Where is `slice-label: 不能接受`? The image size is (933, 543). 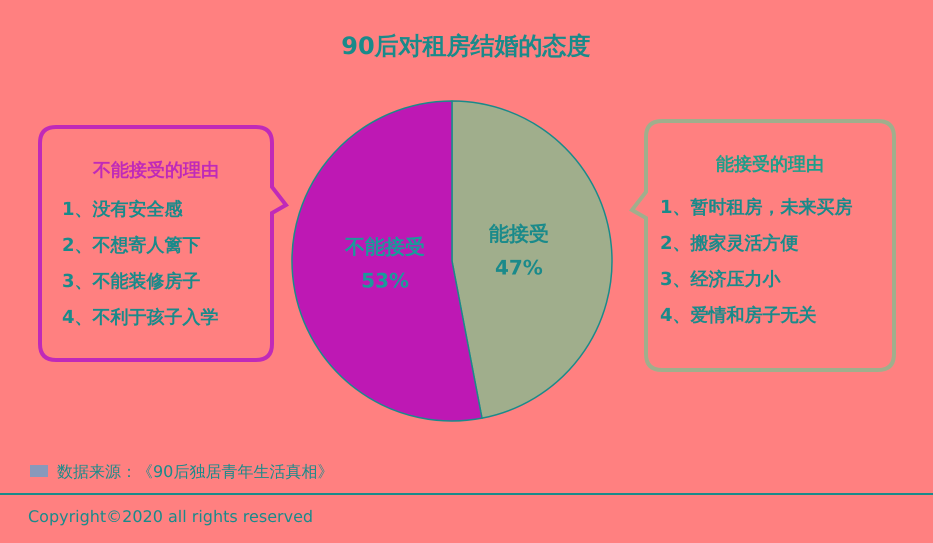
slice-label: 不能接受 is located at coordinates (385, 246).